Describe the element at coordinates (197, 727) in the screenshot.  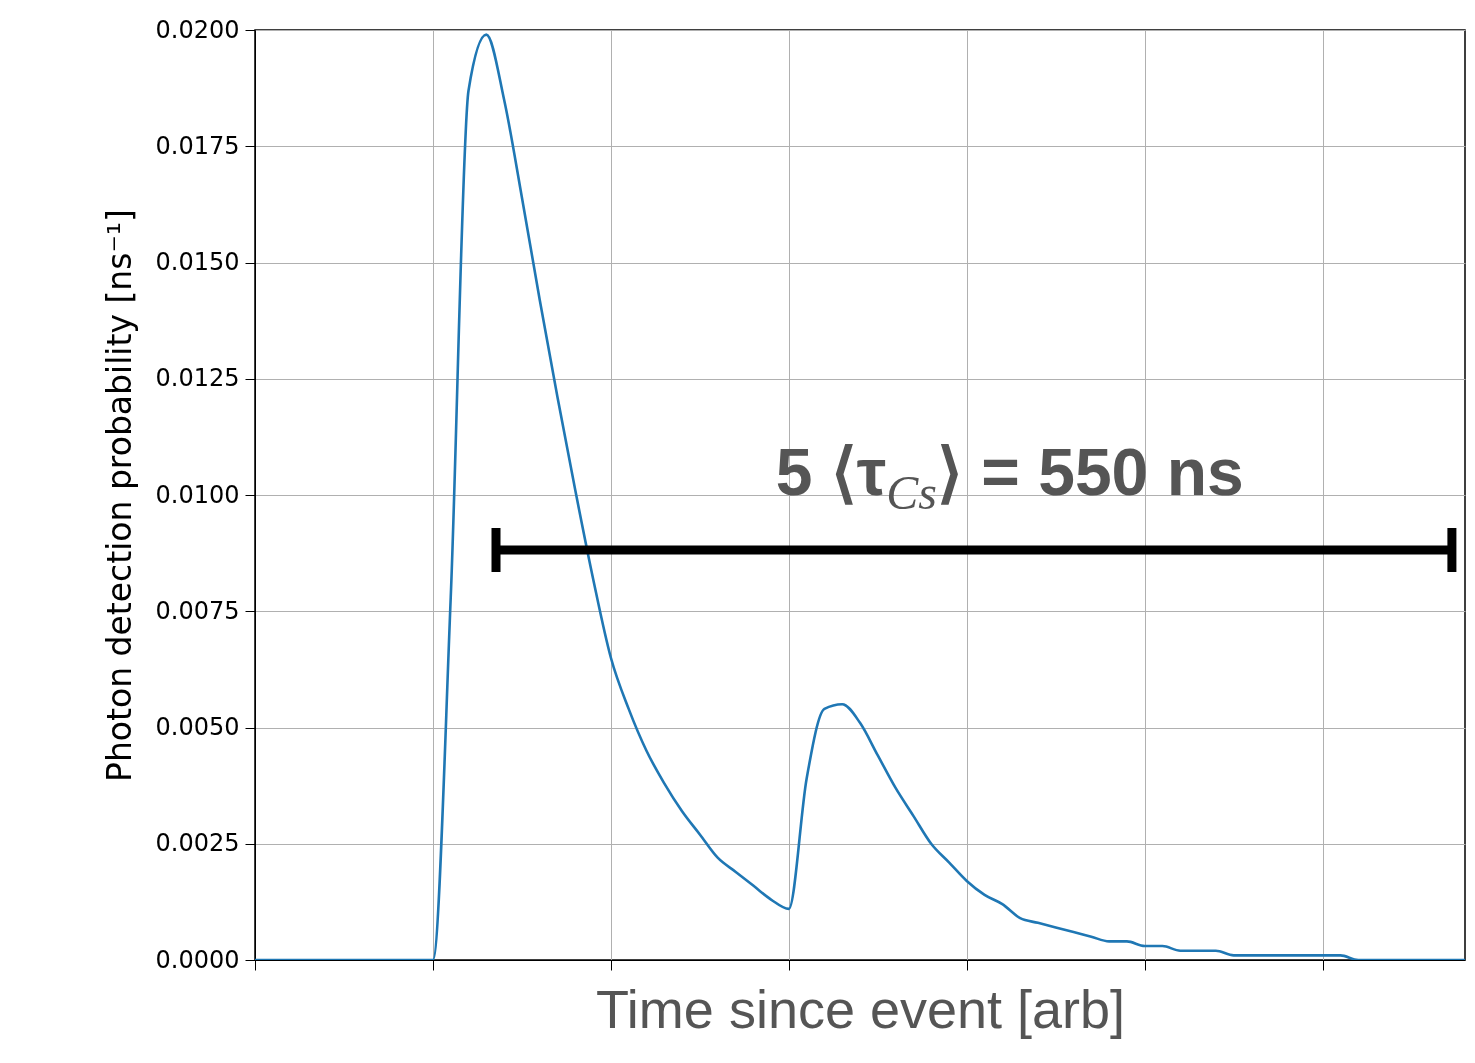
I see `y-tick-label: 0.0050` at that location.